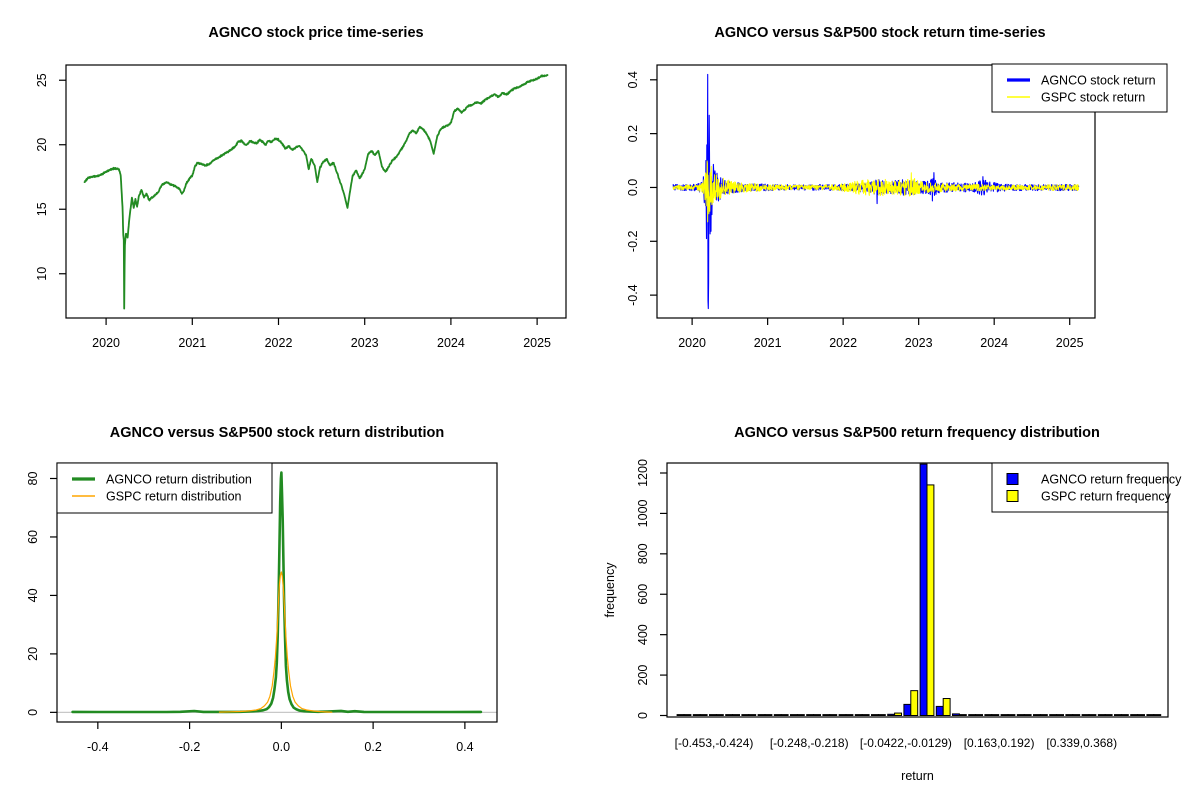 The image size is (1200, 800). What do you see at coordinates (1111, 480) in the screenshot?
I see `legend-label: AGNCO return frequency` at bounding box center [1111, 480].